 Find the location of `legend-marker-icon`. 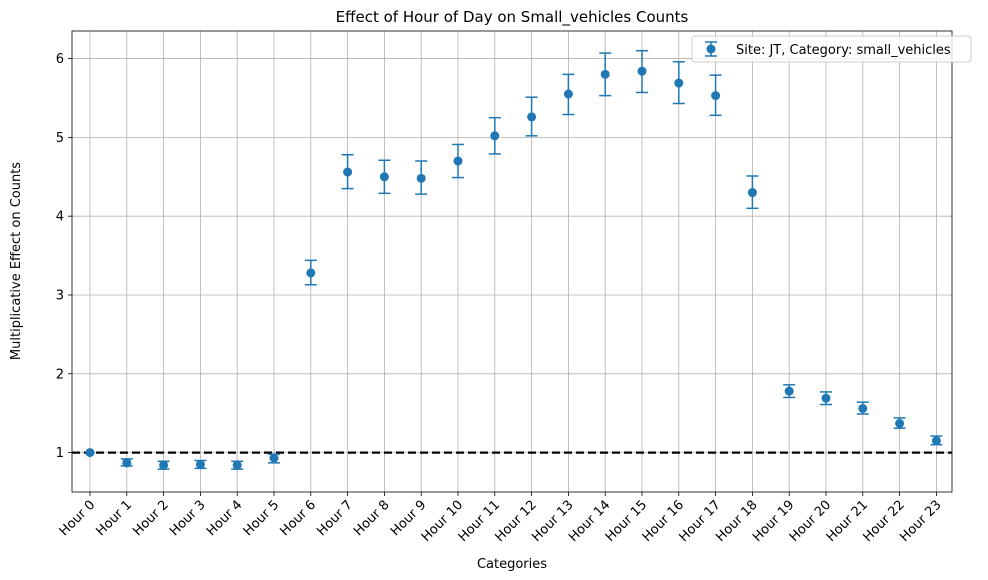

legend-marker-icon is located at coordinates (711, 49).